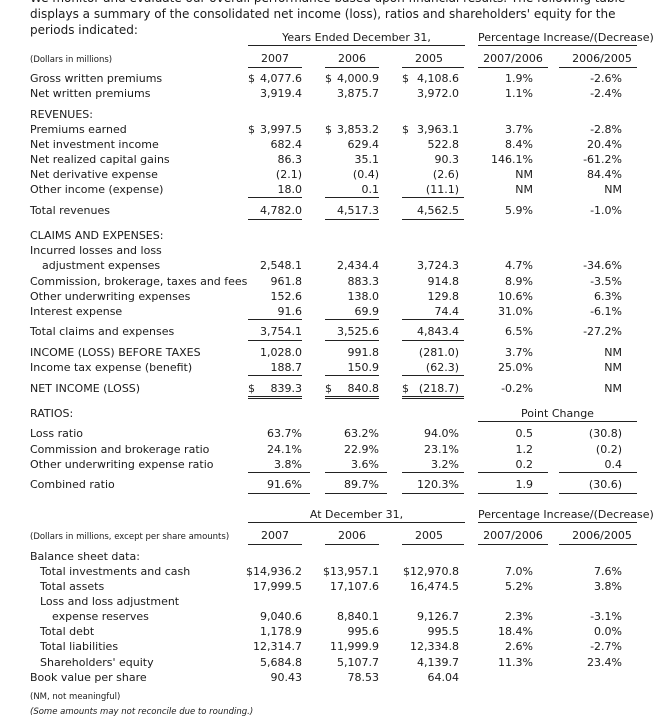 The image size is (666, 719). What do you see at coordinates (433, 396) in the screenshot?
I see `double-rule-net-3a` at bounding box center [433, 396].